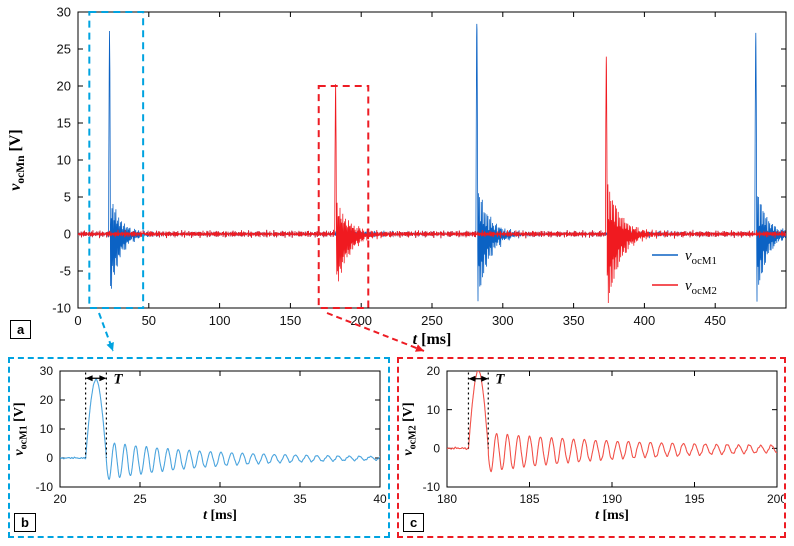  Describe the element at coordinates (65, 271) in the screenshot. I see `svg-text: -5` at that location.